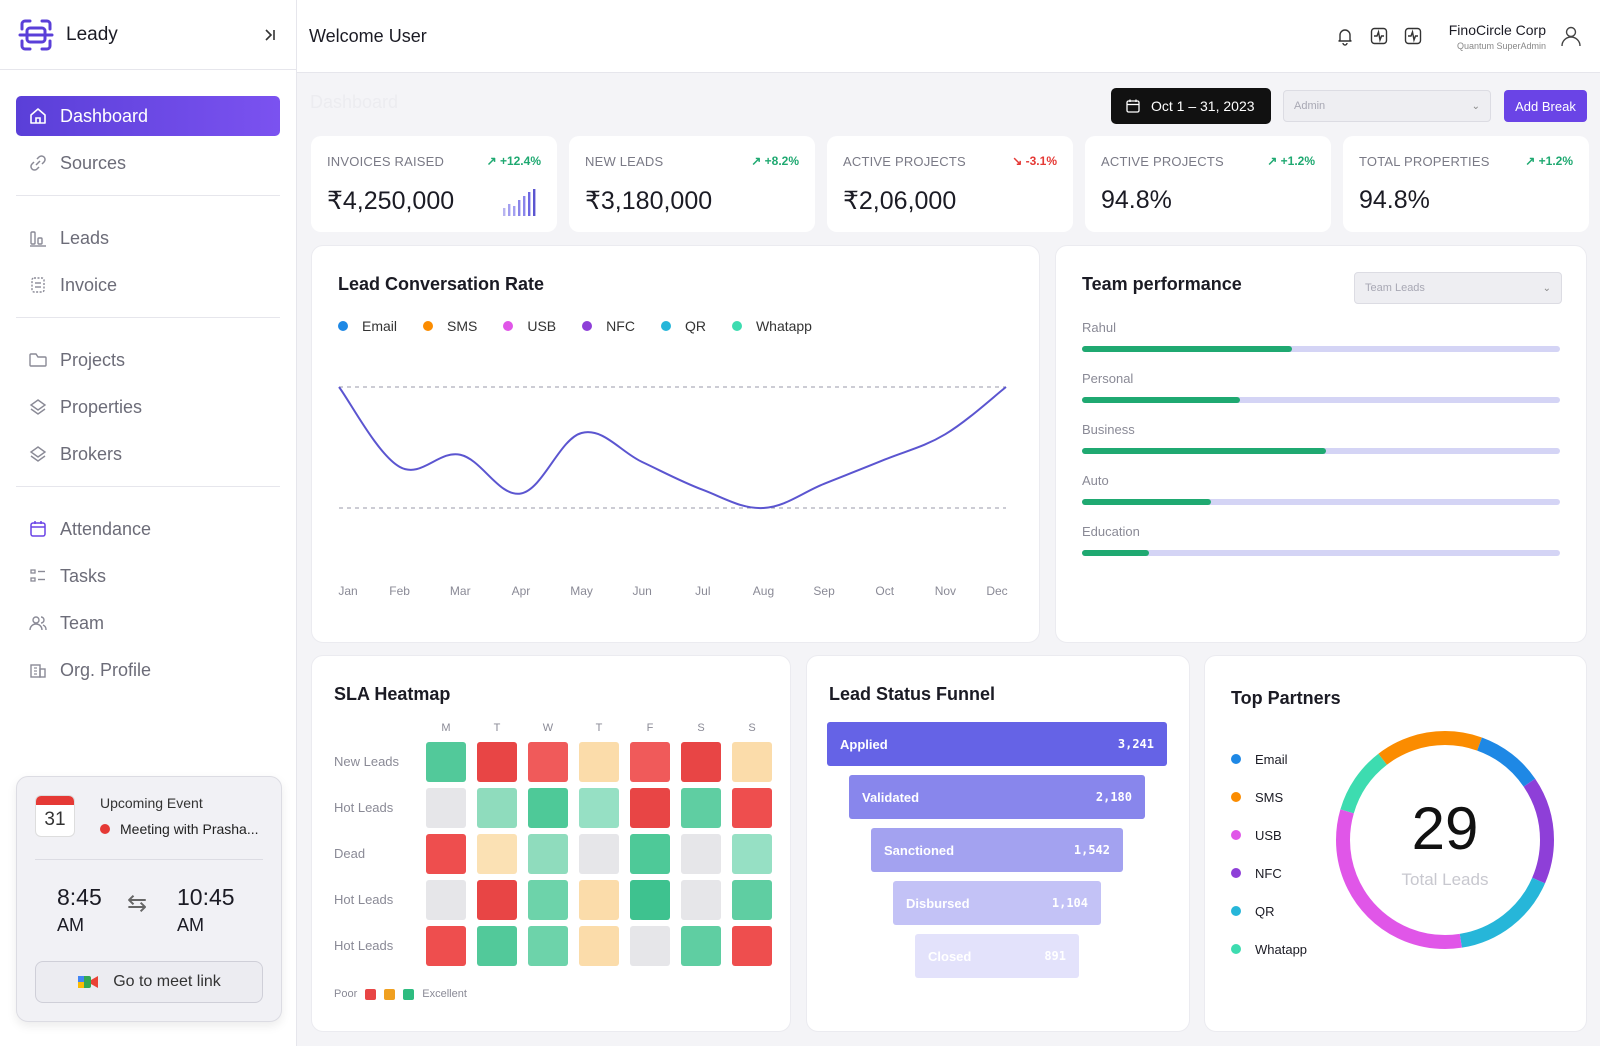 This screenshot has width=1600, height=1046. Describe the element at coordinates (1091, 850) in the screenshot. I see `funnel-stage-value: 1,542` at that location.